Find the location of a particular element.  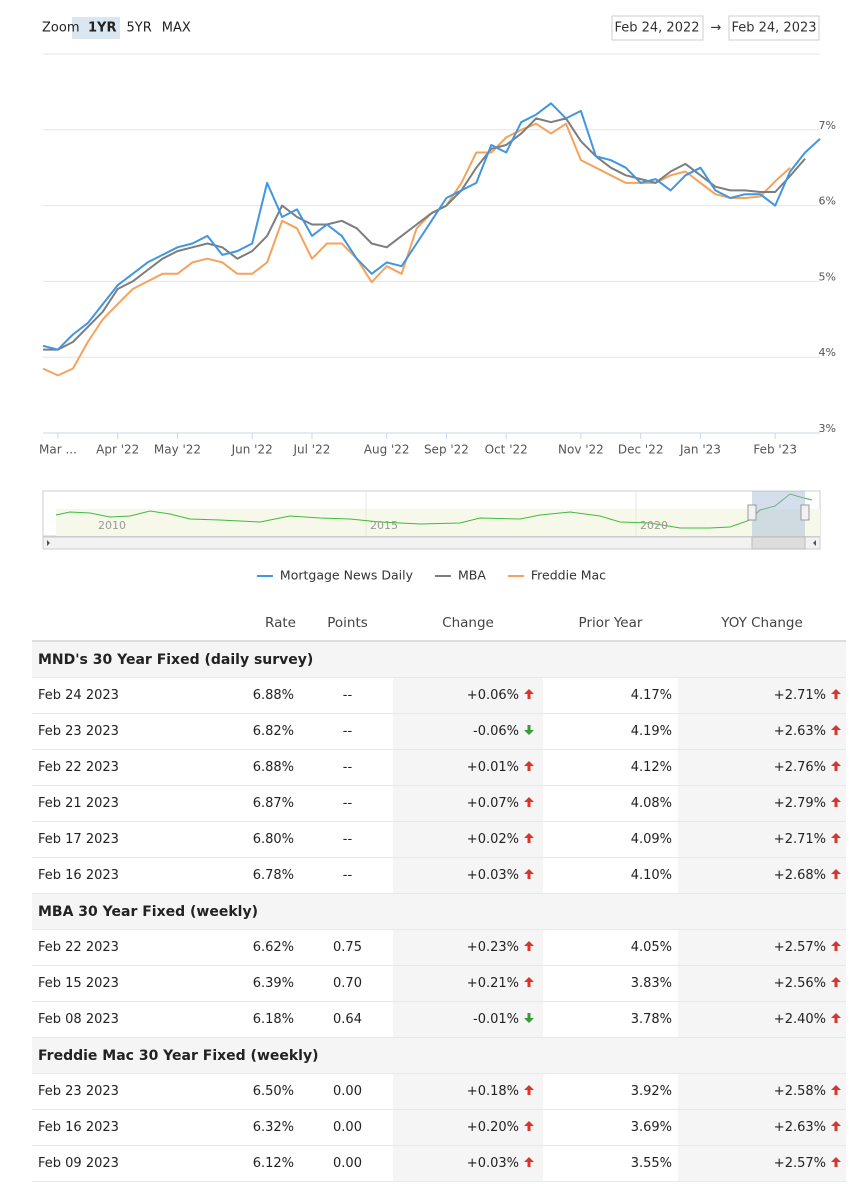

zoom-selected-bg is located at coordinates (96, 28).